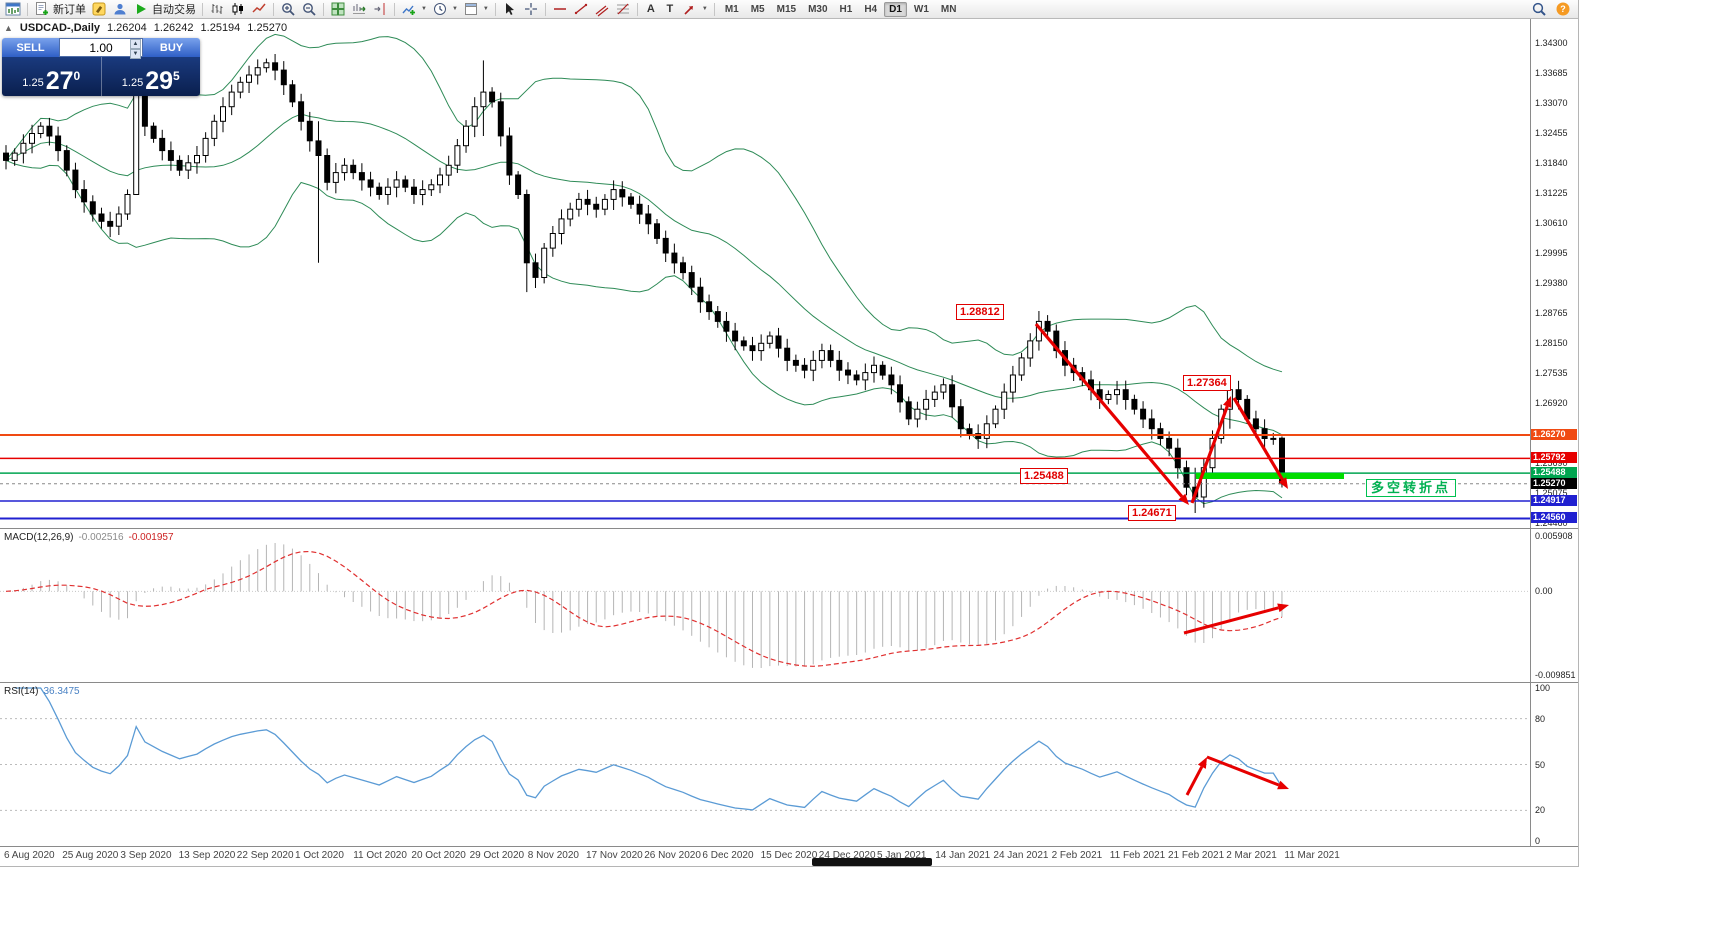 Image resolution: width=1720 pixels, height=952 pixels. I want to click on timeframe-m5: M5, so click(757, 9).